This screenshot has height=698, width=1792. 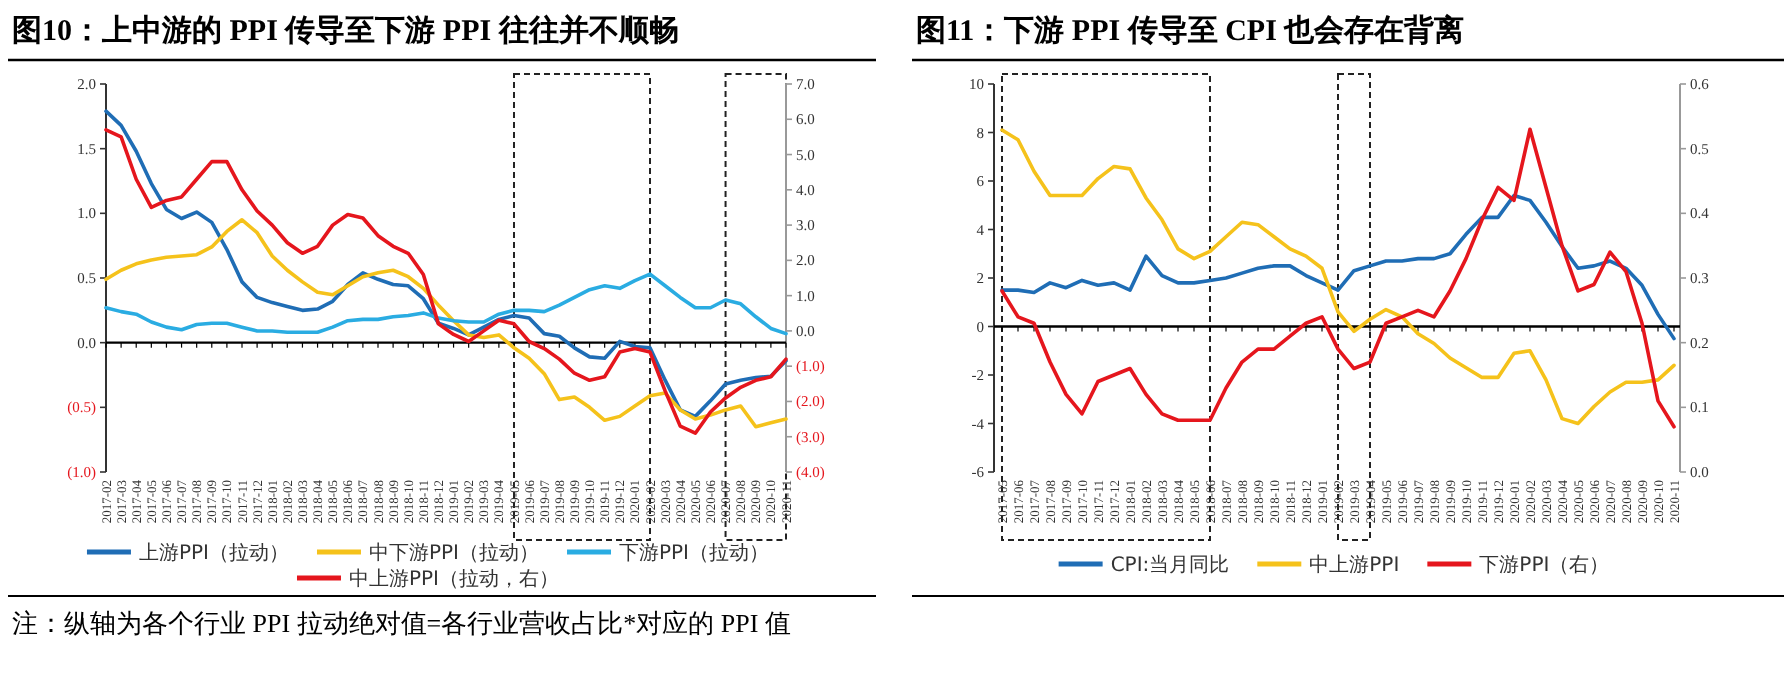 I want to click on legend-label: 下游PPI（拉动）, so click(x=694, y=553).